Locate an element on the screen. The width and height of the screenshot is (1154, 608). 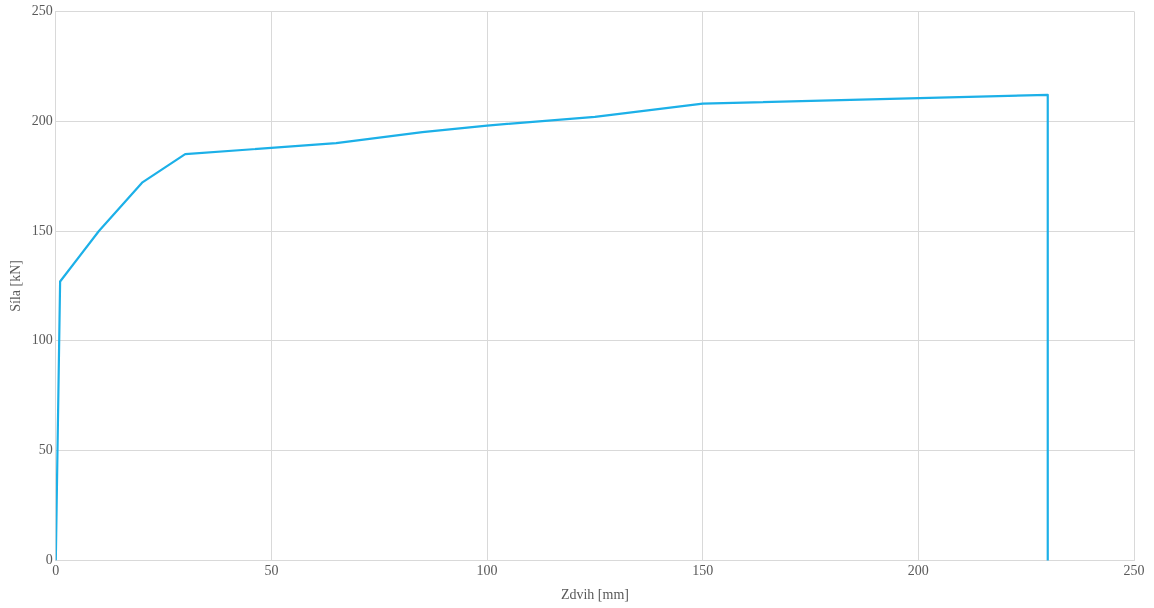
x-tick-label: 100 is located at coordinates (487, 571).